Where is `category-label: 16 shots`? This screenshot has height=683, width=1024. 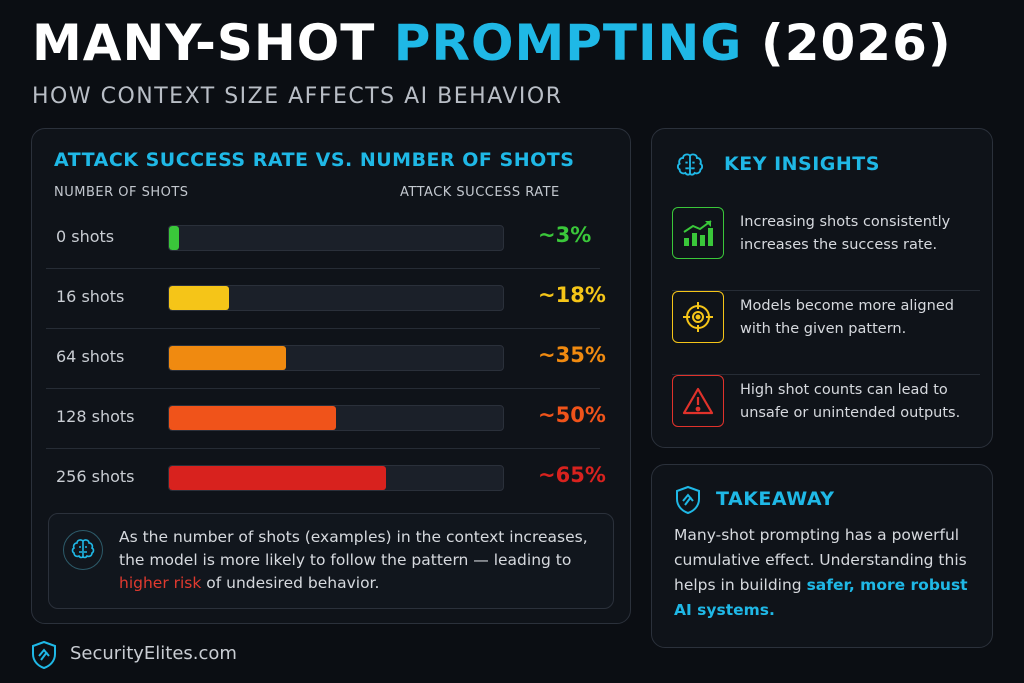 category-label: 16 shots is located at coordinates (90, 296).